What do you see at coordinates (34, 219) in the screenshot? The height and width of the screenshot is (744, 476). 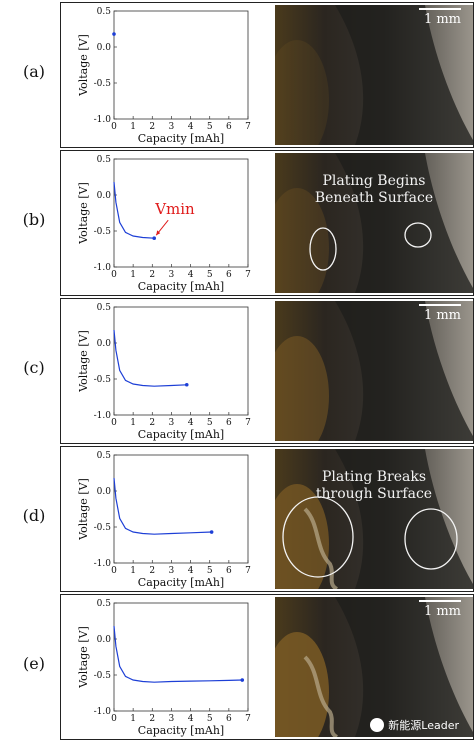 I see `panel-label: (b)` at bounding box center [34, 219].